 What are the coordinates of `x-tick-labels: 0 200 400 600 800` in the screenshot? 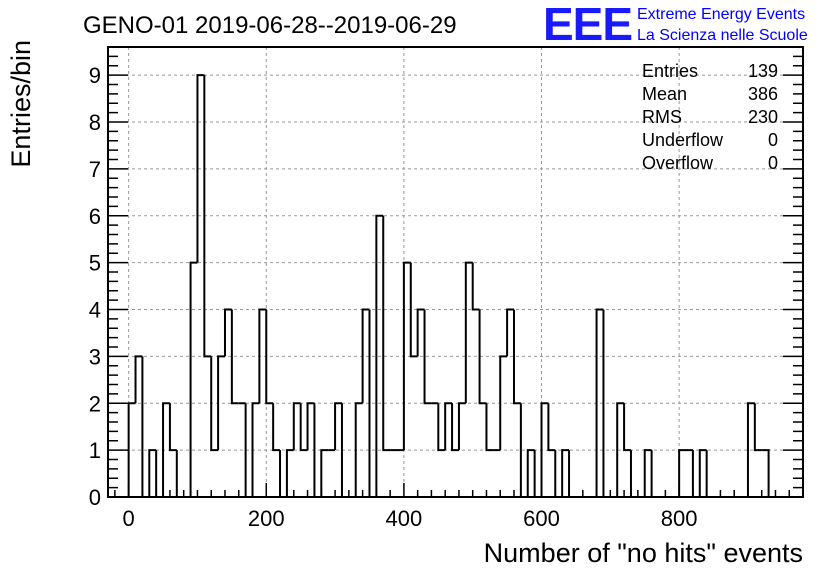 It's located at (410, 518).